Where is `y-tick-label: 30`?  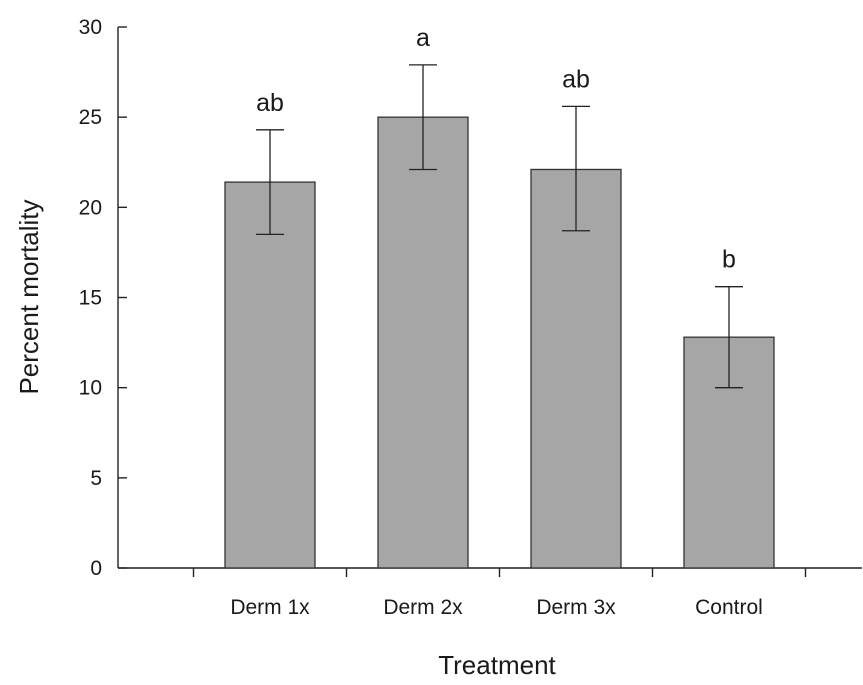 y-tick-label: 30 is located at coordinates (90, 27).